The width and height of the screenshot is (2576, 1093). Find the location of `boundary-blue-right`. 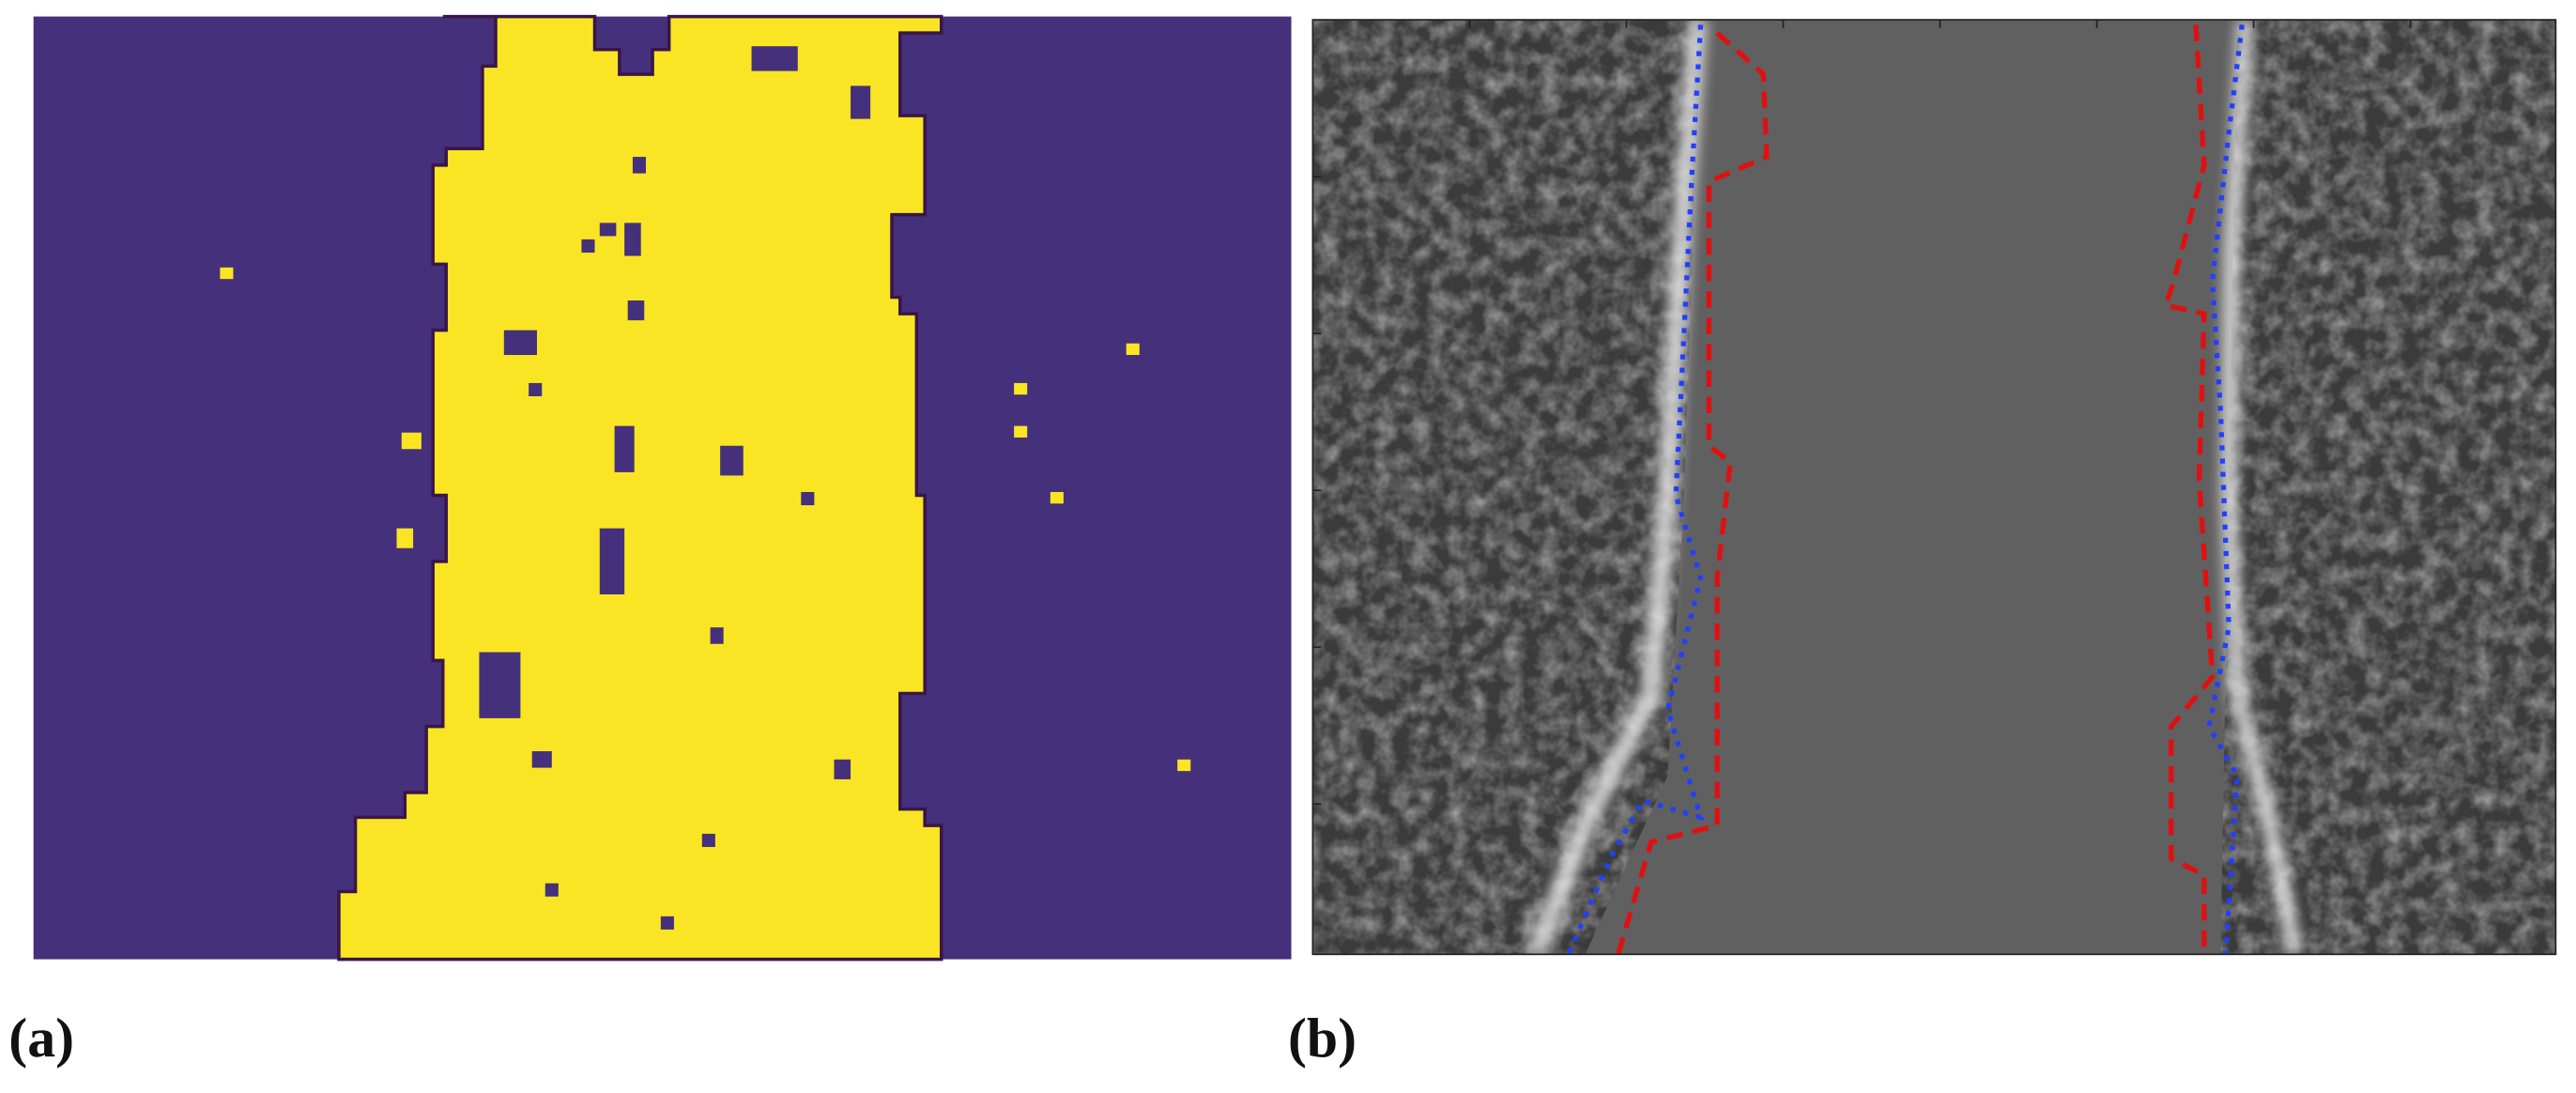

boundary-blue-right is located at coordinates (2226, 490).